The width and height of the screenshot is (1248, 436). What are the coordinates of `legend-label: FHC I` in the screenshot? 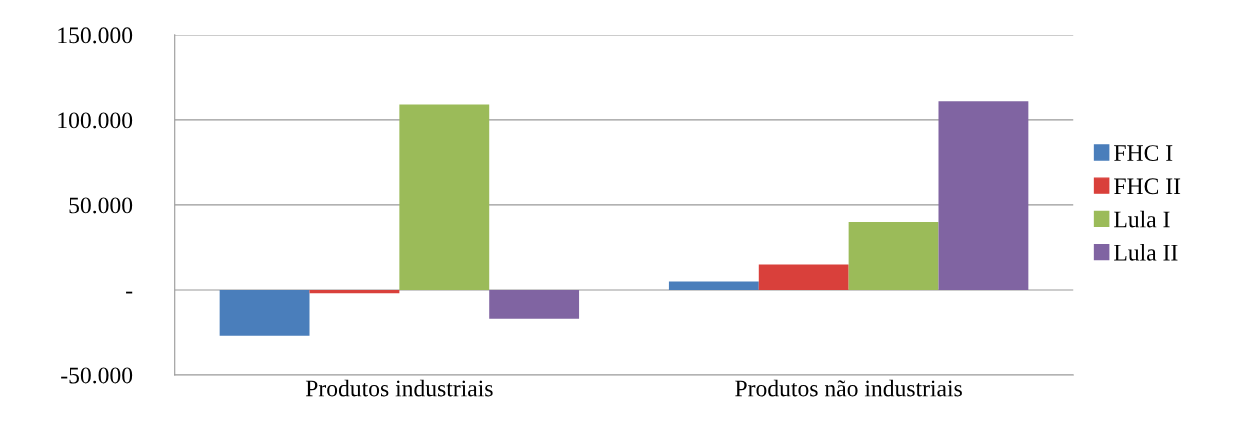 It's located at (1143, 153).